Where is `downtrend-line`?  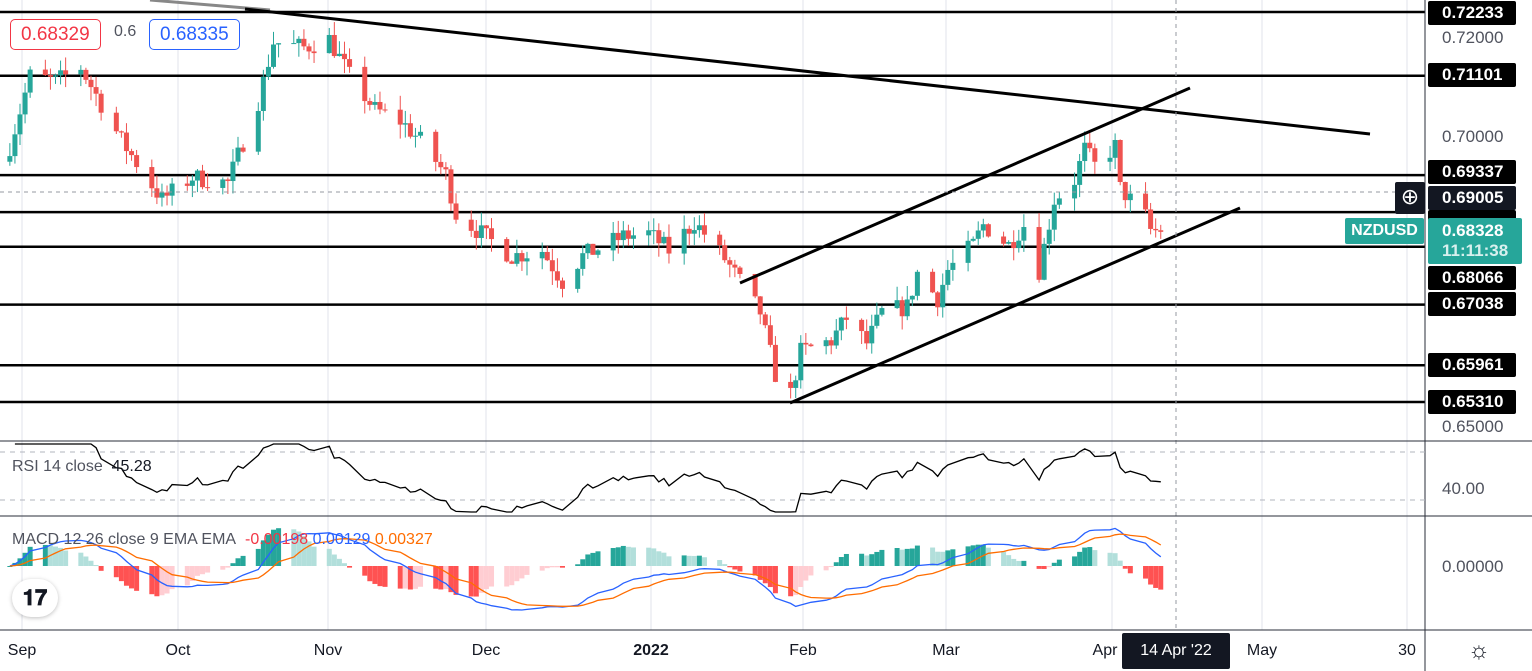 downtrend-line is located at coordinates (807, 71).